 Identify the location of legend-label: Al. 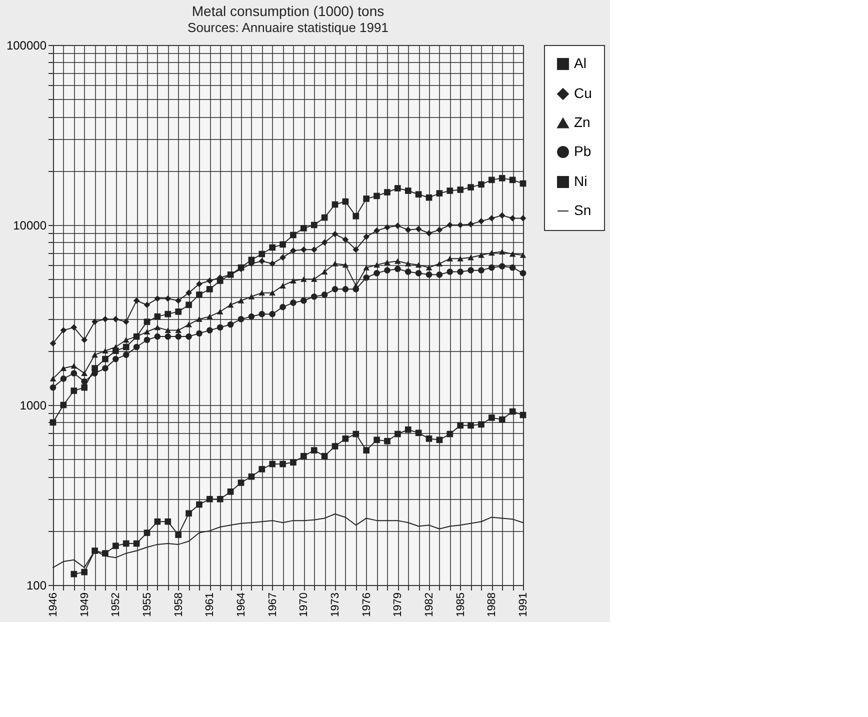
(580, 63).